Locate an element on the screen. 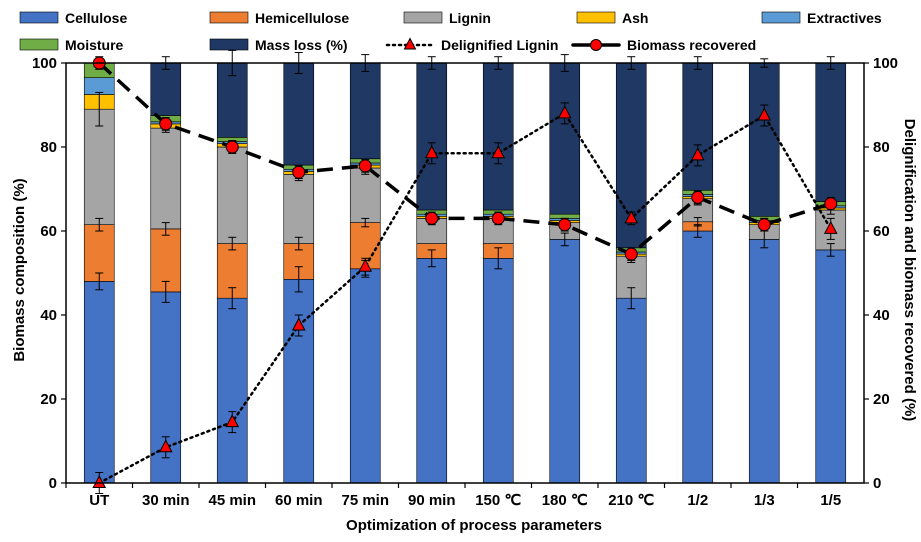  legend-label-ash: Ash is located at coordinates (635, 18).